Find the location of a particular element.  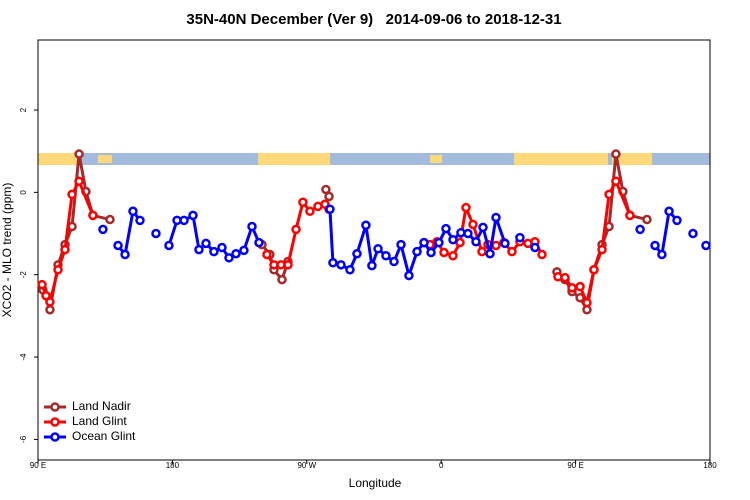

y-axis-label: XCO2 - MLO trend (ppm) is located at coordinates (7, 250).